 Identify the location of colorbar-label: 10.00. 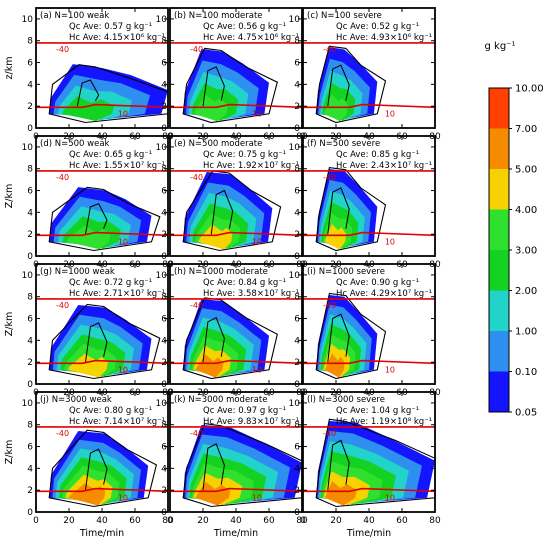
(529, 89).